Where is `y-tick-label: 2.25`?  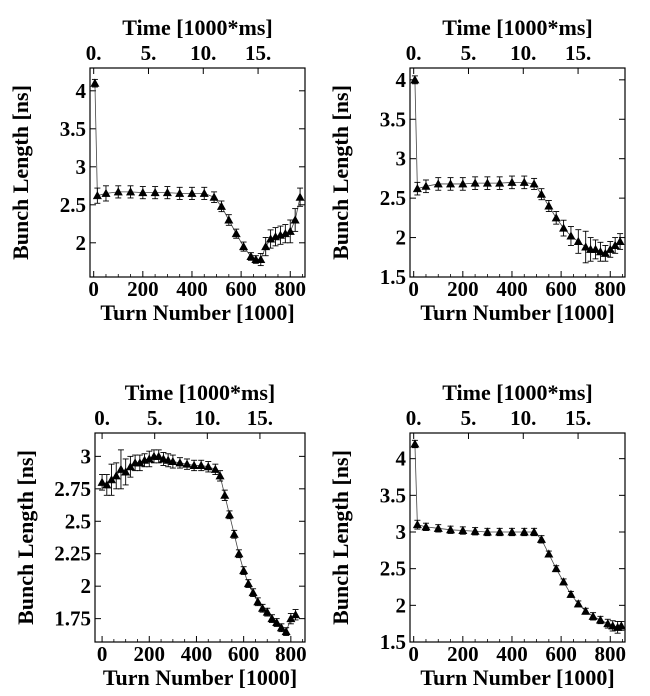 y-tick-label: 2.25 is located at coordinates (72, 554).